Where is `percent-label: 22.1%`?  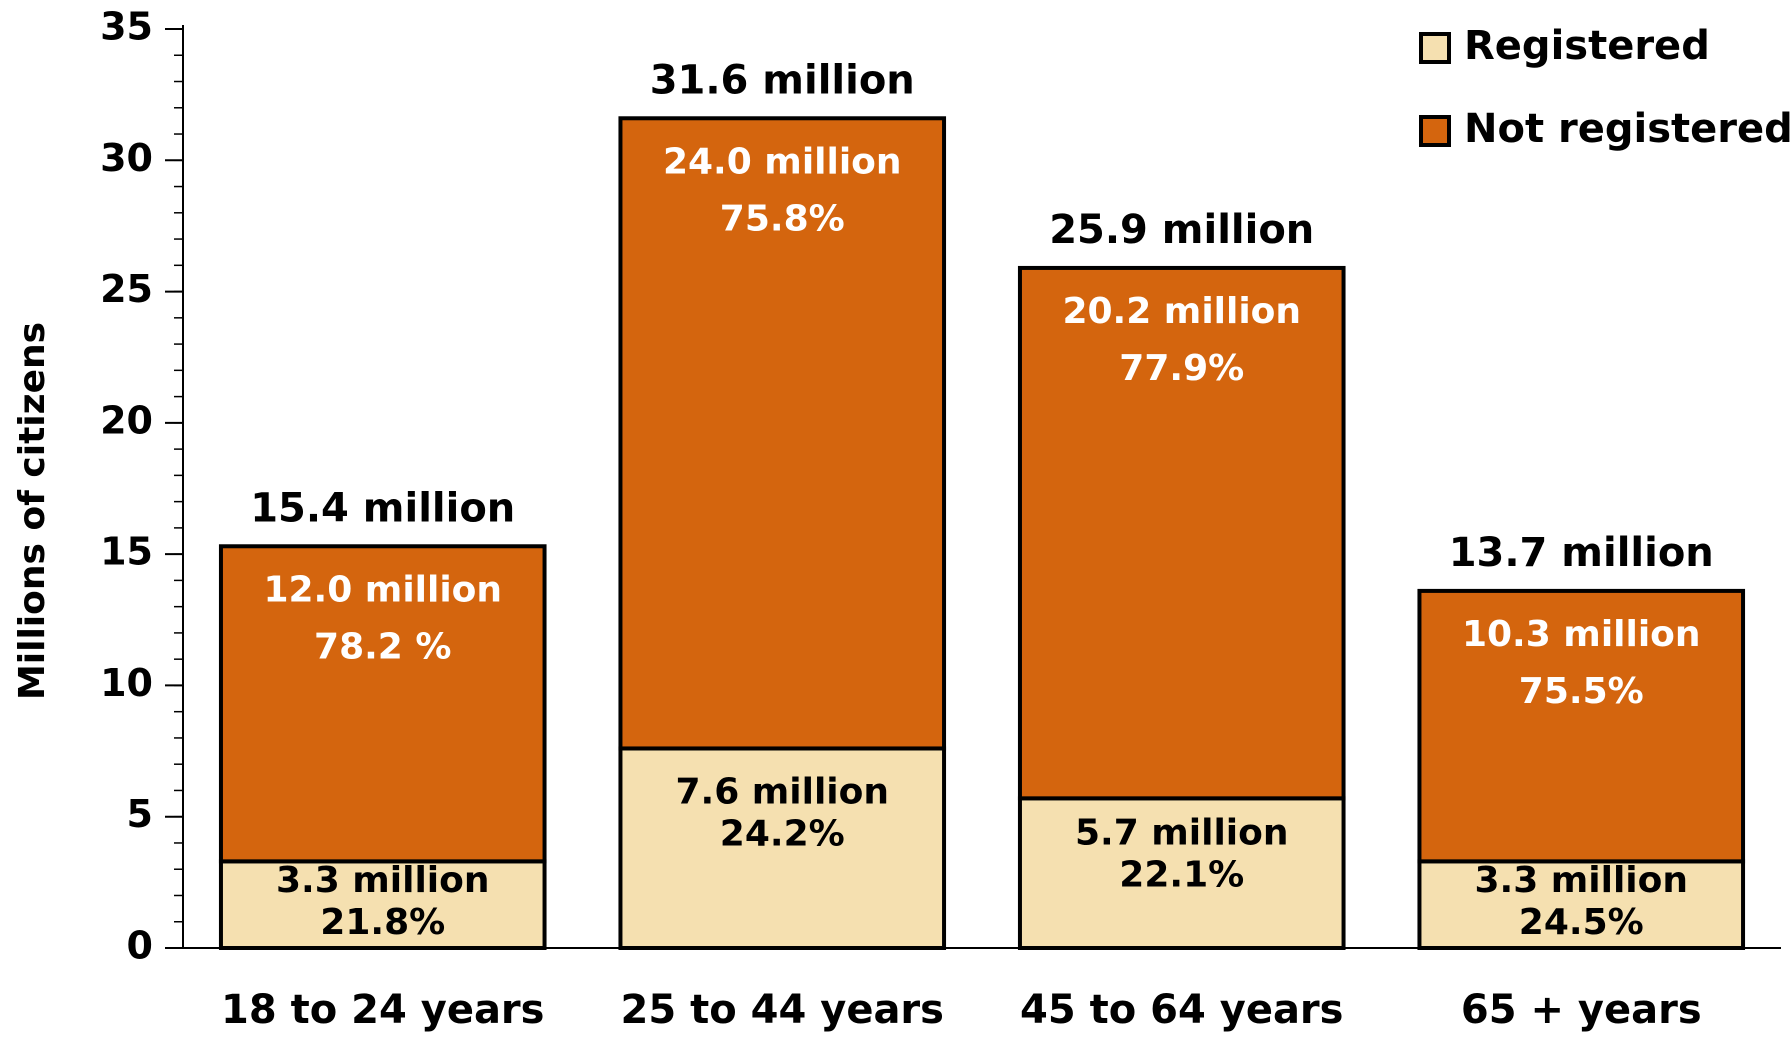 percent-label: 22.1% is located at coordinates (1181, 874).